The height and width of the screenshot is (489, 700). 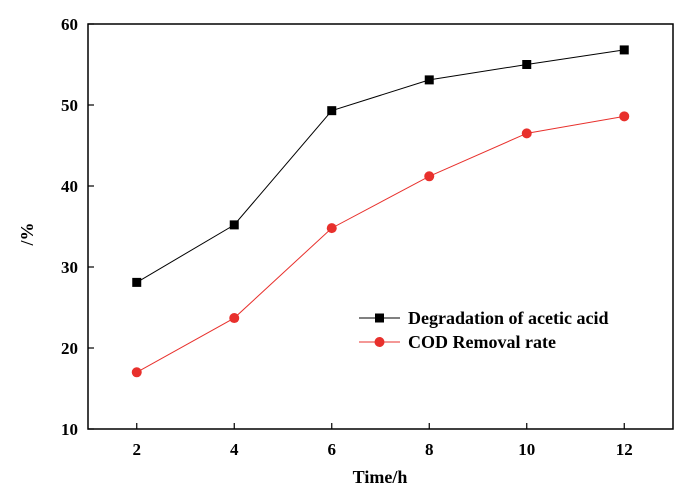 What do you see at coordinates (234, 449) in the screenshot?
I see `x-tick-label: 4` at bounding box center [234, 449].